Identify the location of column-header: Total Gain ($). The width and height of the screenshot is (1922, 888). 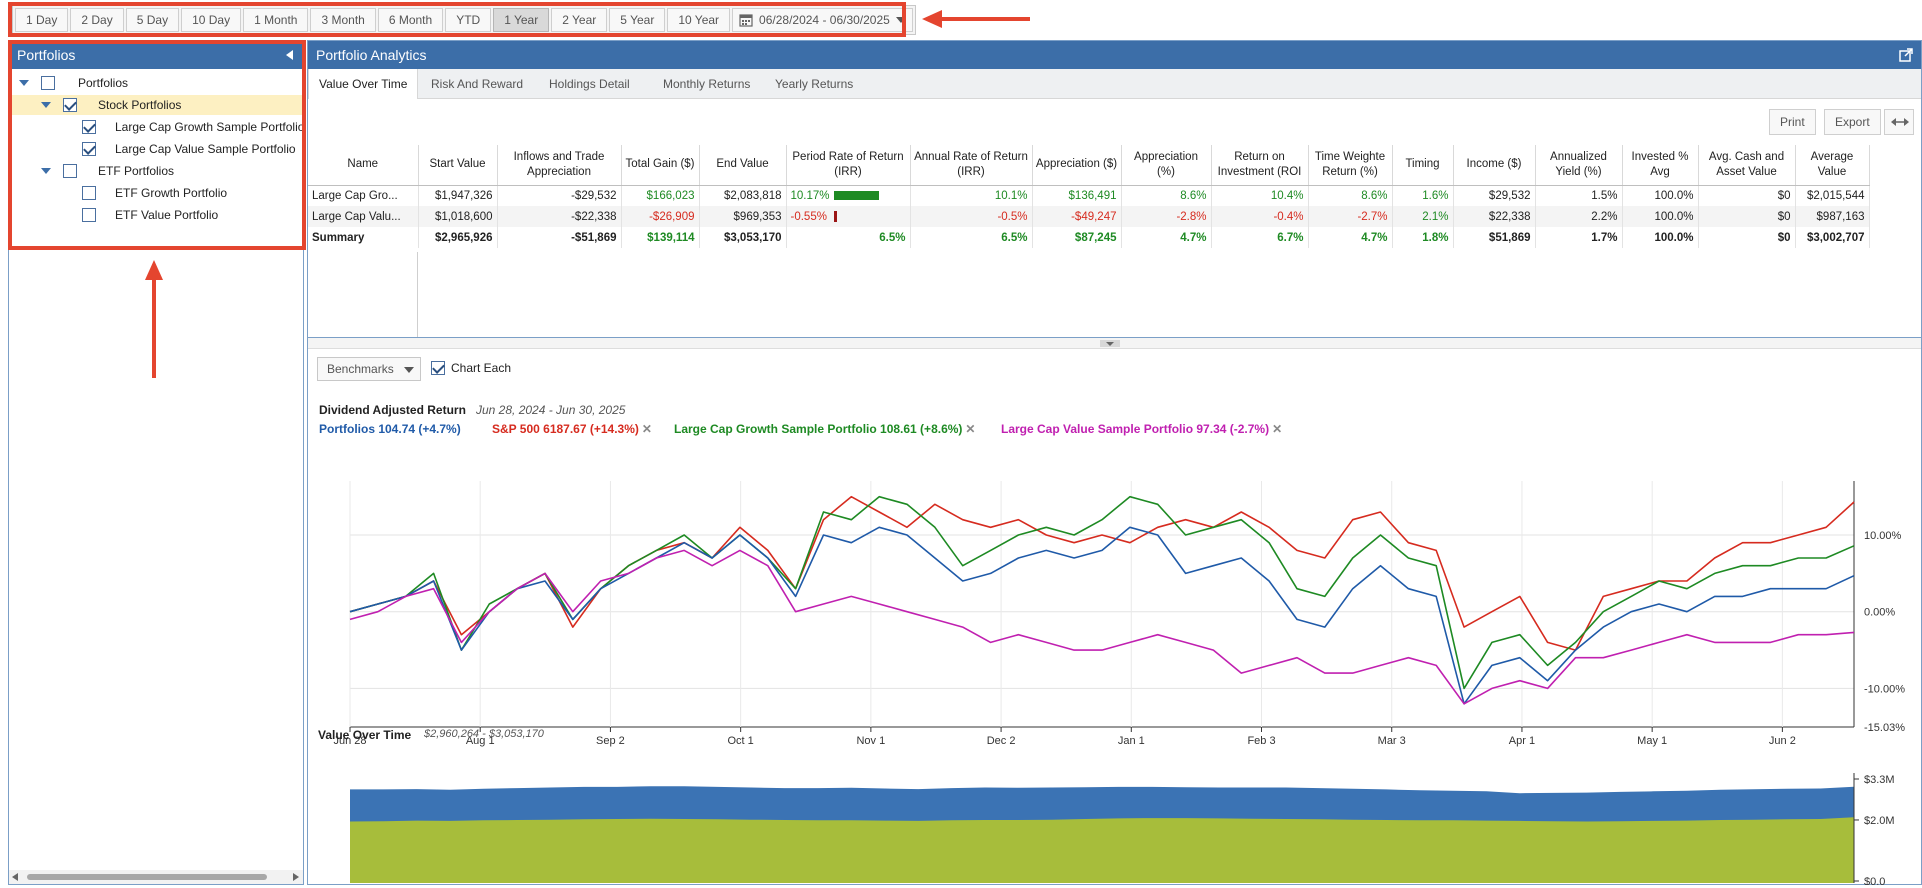
(660, 165).